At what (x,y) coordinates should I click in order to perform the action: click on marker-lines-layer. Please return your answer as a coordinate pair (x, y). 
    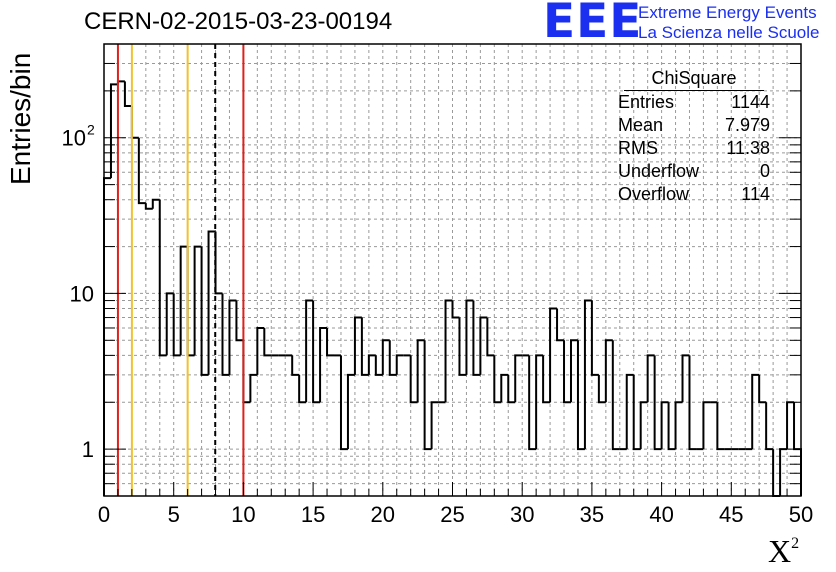
    Looking at the image, I should click on (180, 270).